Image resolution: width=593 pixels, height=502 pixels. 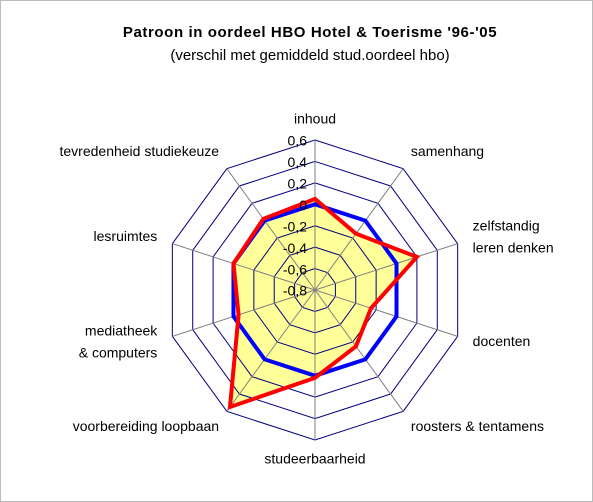 I want to click on category-label: docenten, so click(x=502, y=341).